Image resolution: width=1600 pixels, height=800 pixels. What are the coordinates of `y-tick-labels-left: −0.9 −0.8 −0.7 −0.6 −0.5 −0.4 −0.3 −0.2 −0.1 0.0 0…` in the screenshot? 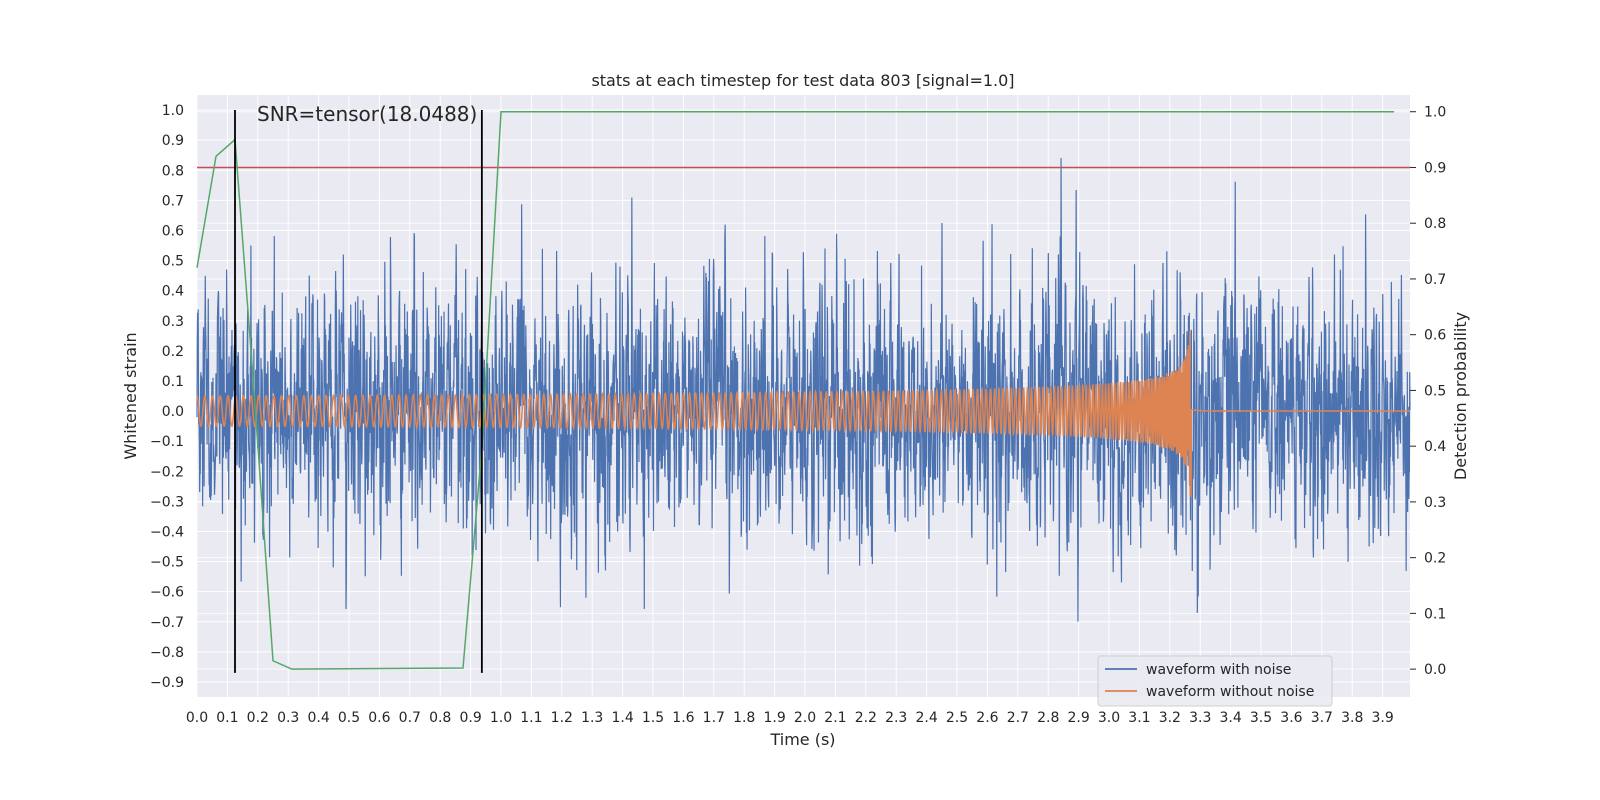 It's located at (167, 397).